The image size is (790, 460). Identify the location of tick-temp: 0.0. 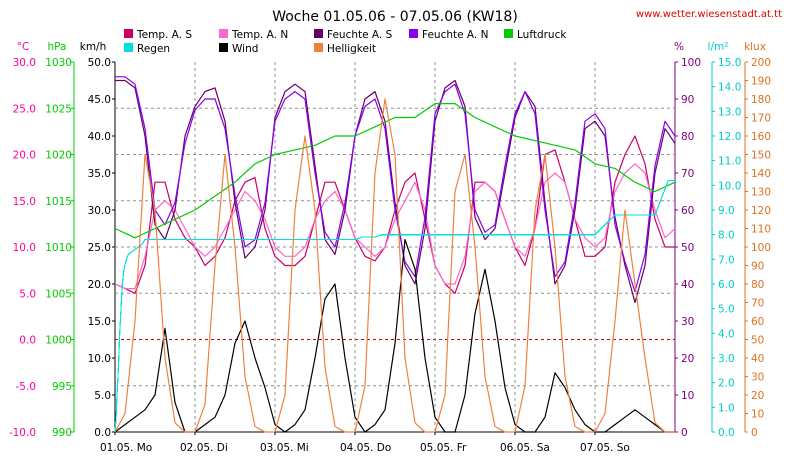
(27, 341).